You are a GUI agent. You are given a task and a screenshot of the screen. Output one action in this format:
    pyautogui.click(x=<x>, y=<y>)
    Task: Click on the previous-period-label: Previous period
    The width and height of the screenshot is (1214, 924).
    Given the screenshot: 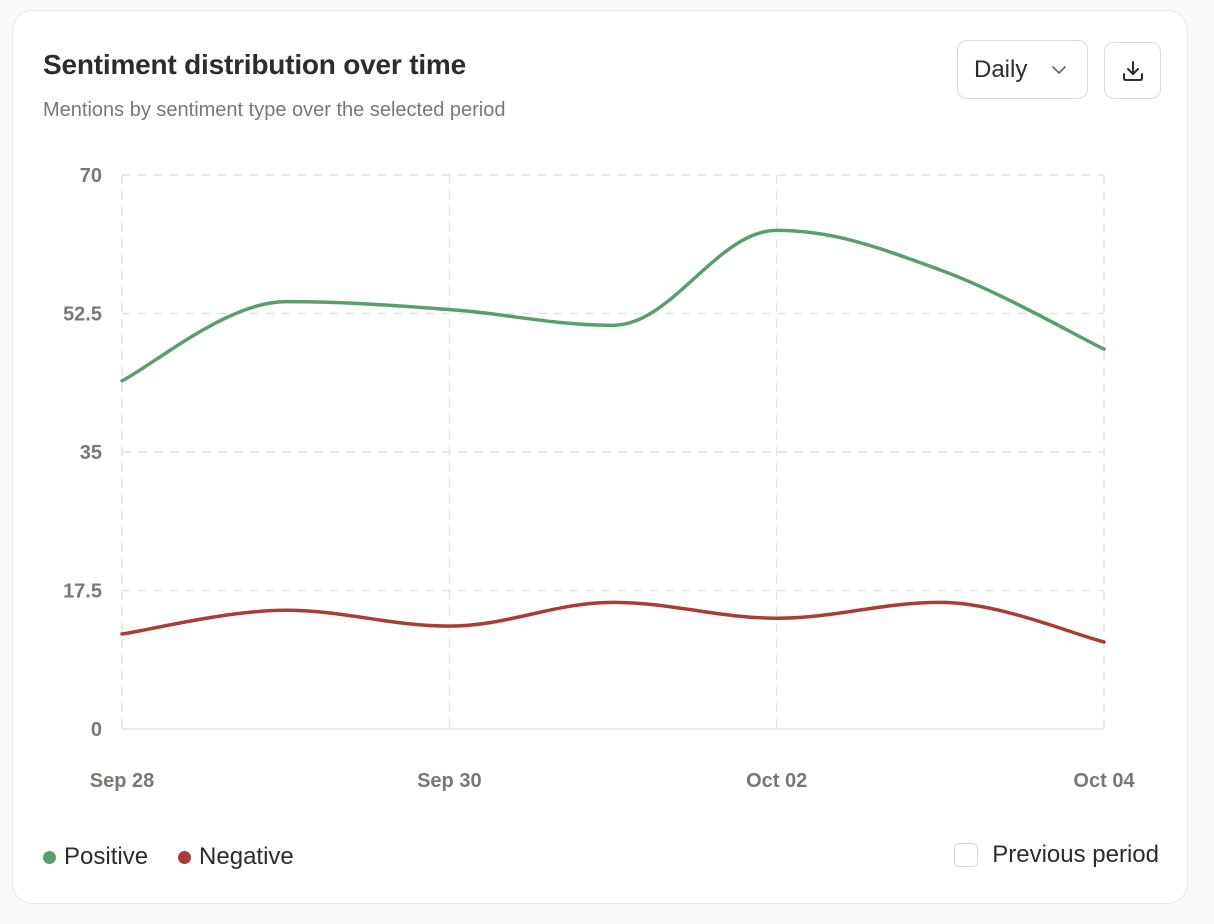 What is the action you would take?
    pyautogui.click(x=1075, y=854)
    